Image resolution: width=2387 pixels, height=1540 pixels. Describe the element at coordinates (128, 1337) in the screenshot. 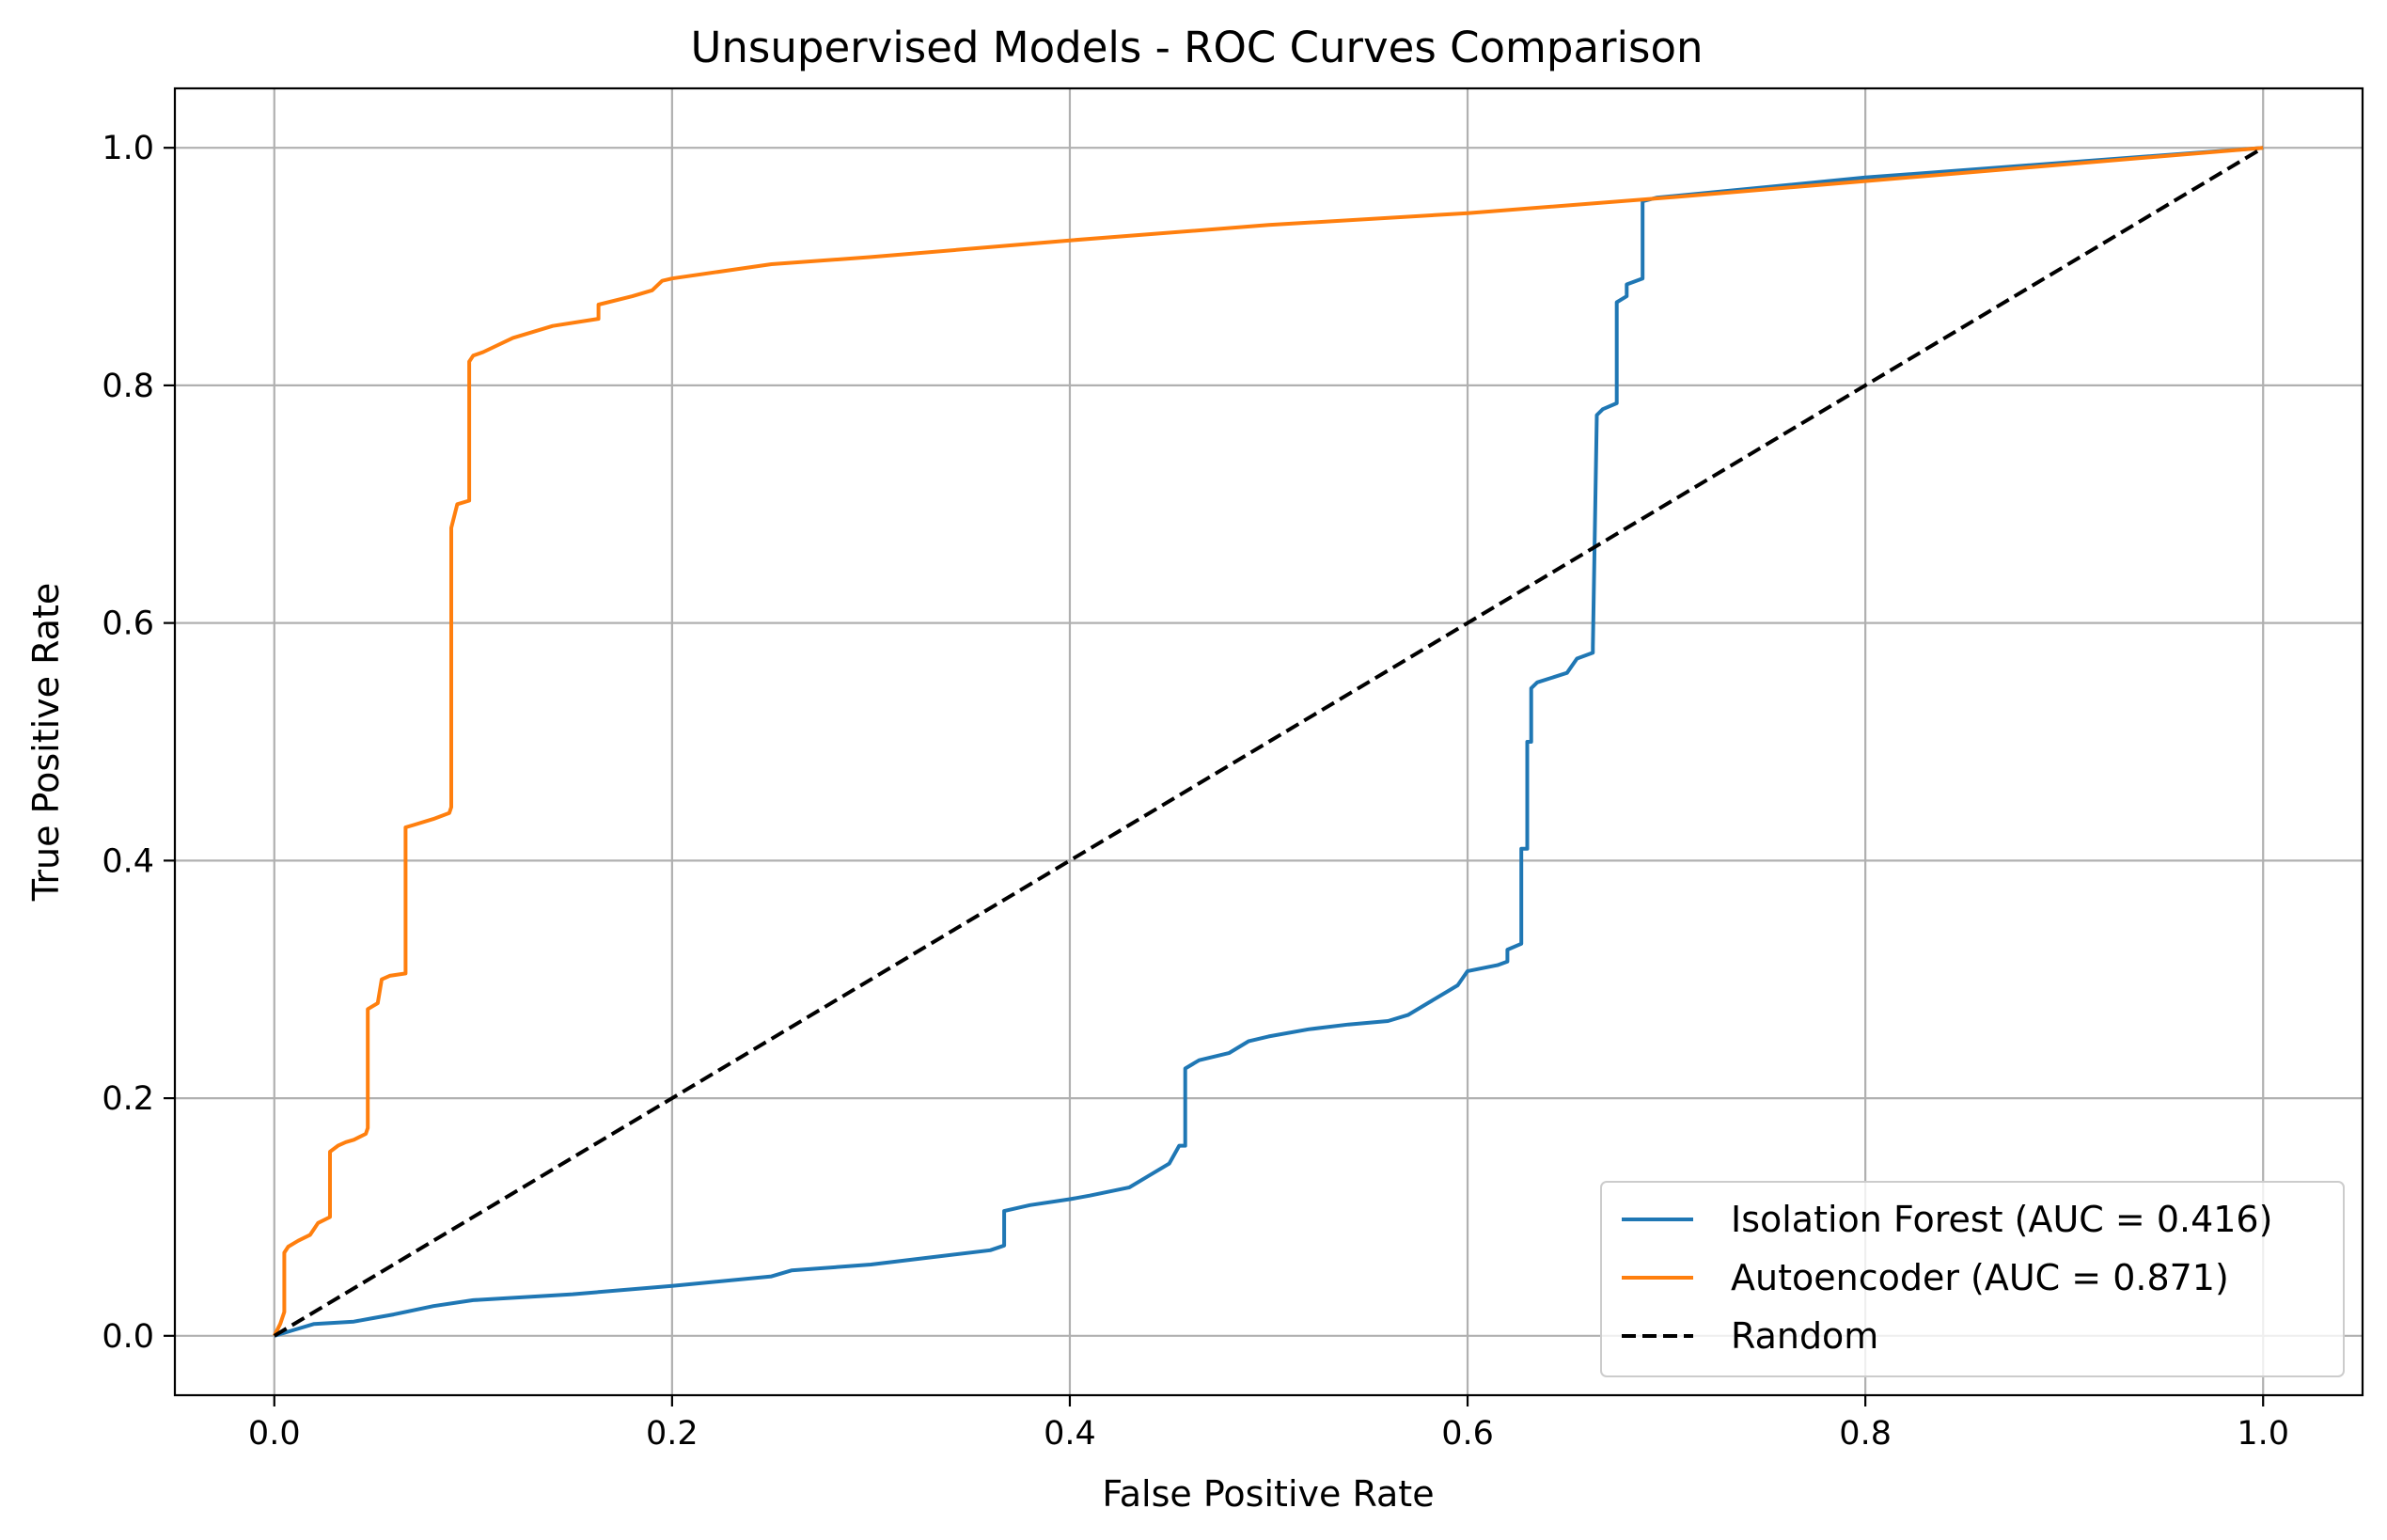

I see `y-tick-label: 0.0` at that location.